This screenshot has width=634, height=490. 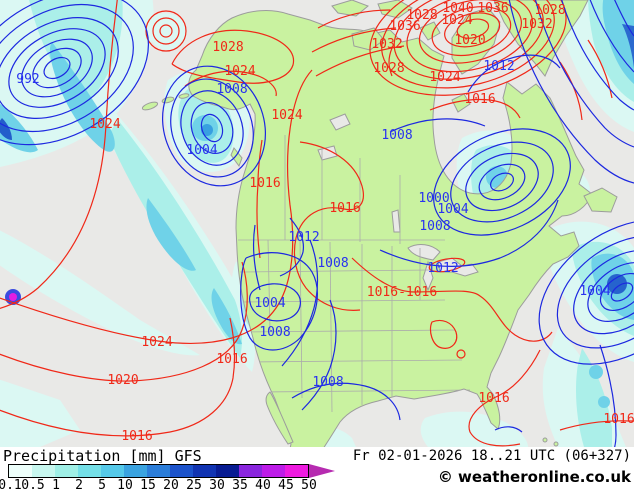 I want to click on scale-tick: 15, so click(x=148, y=484).